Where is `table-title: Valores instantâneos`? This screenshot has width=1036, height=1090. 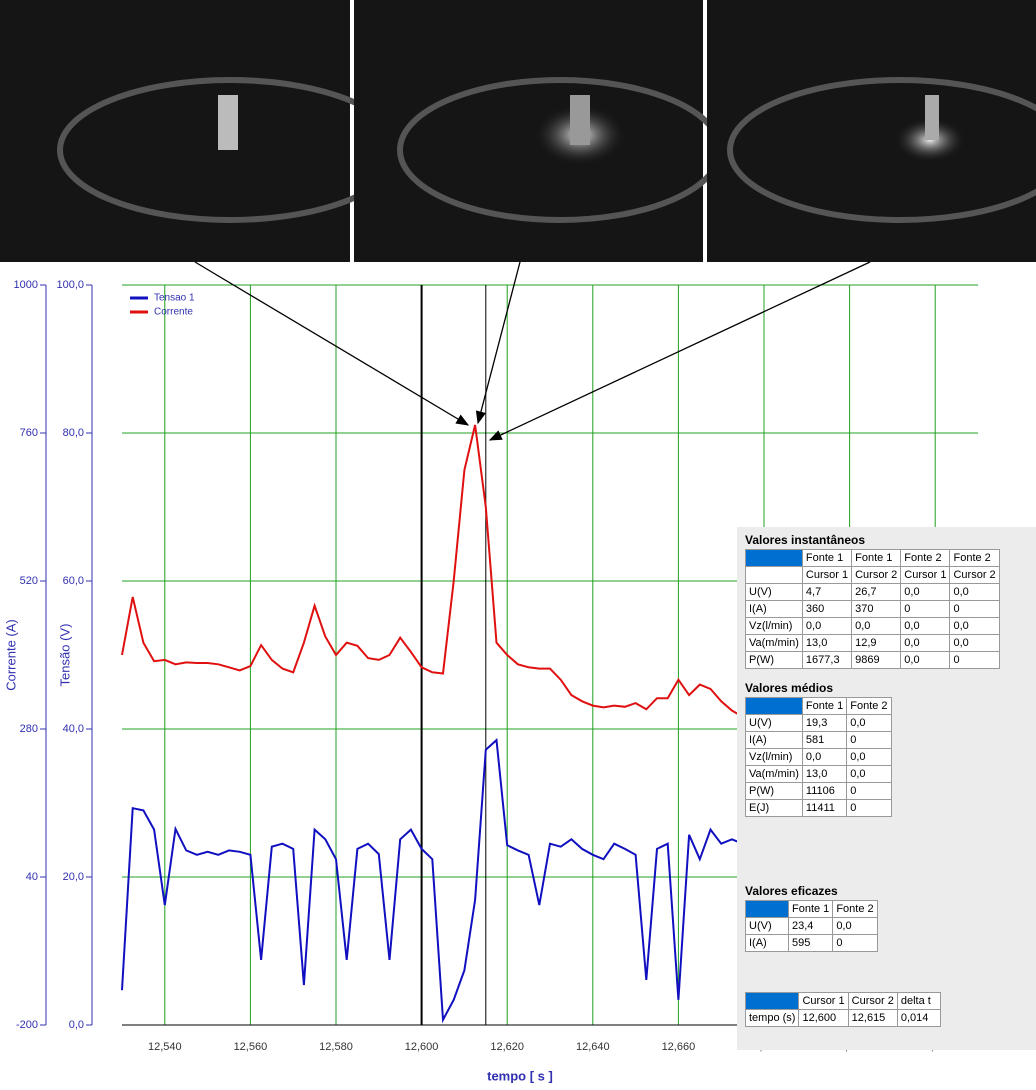
table-title: Valores instantâneos is located at coordinates (805, 540).